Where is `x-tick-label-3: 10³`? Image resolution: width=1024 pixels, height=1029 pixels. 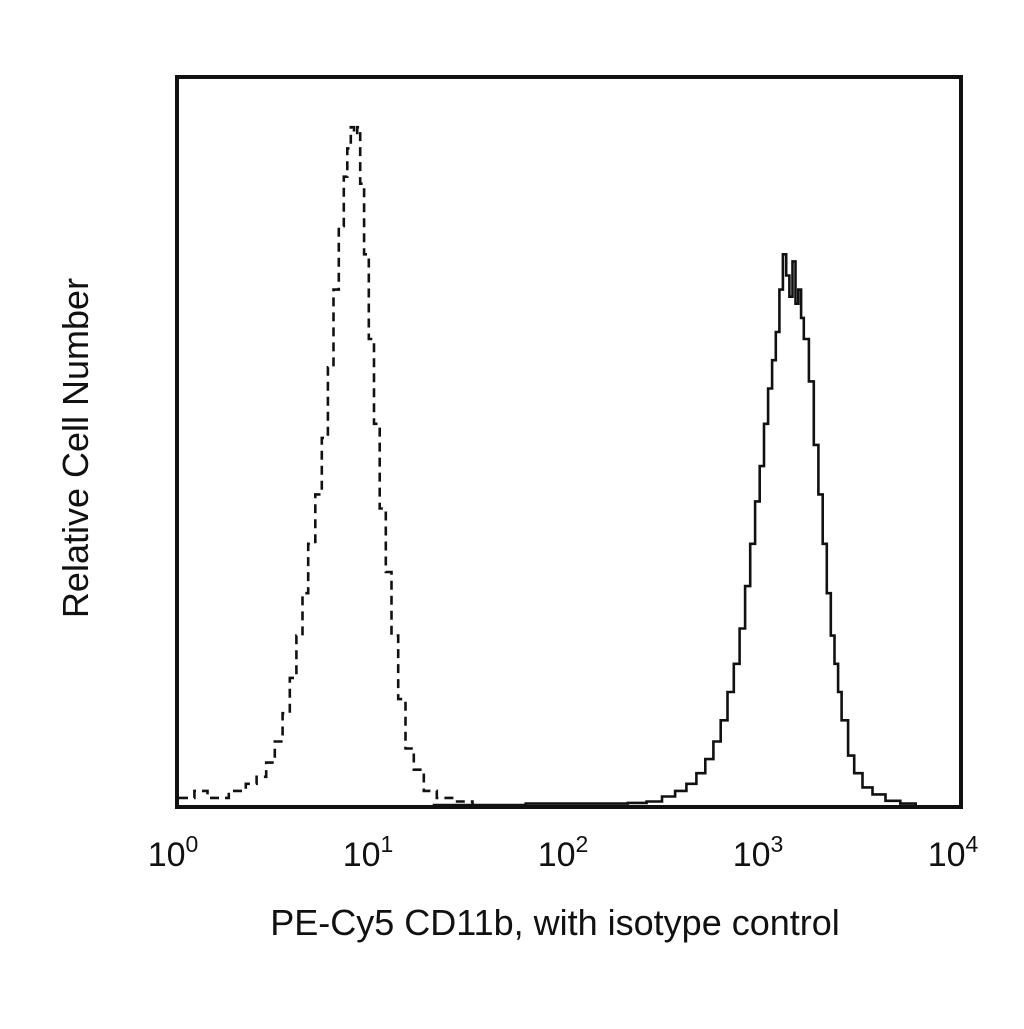 x-tick-label-3: 10³ is located at coordinates (758, 852).